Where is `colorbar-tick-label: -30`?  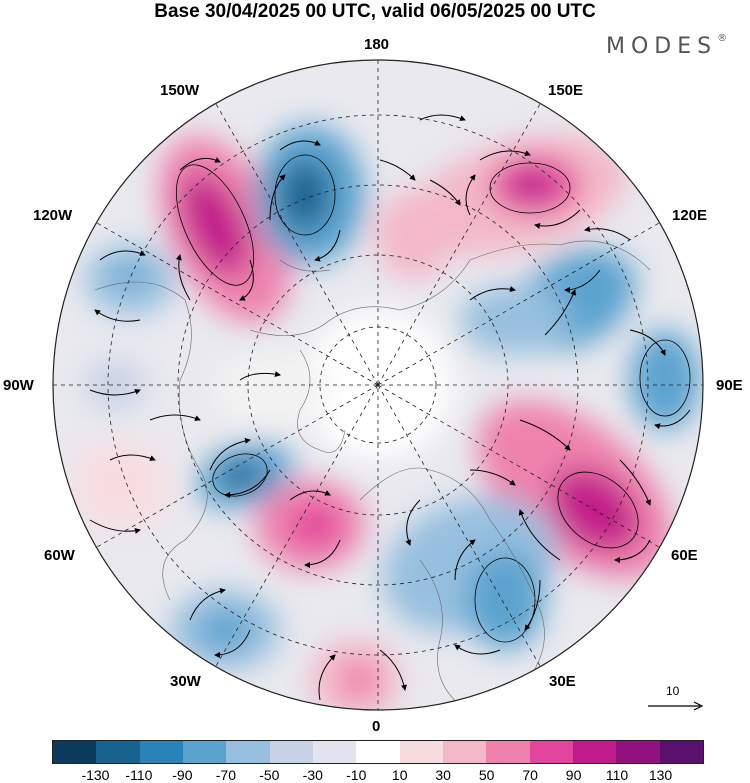 colorbar-tick-label: -30 is located at coordinates (312, 775).